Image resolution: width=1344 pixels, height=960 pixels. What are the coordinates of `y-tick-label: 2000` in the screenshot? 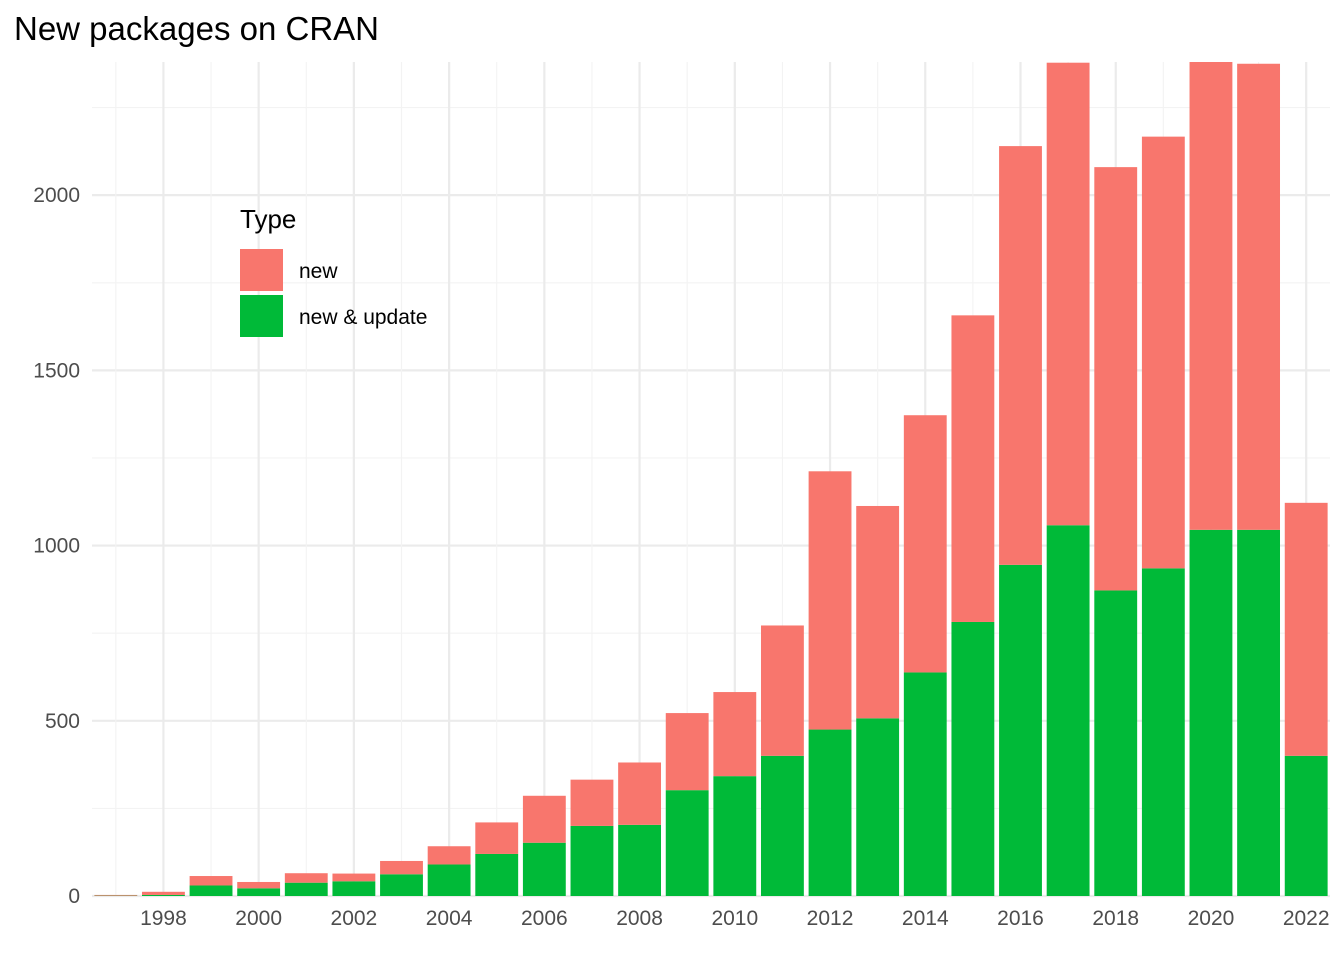 It's located at (56, 195).